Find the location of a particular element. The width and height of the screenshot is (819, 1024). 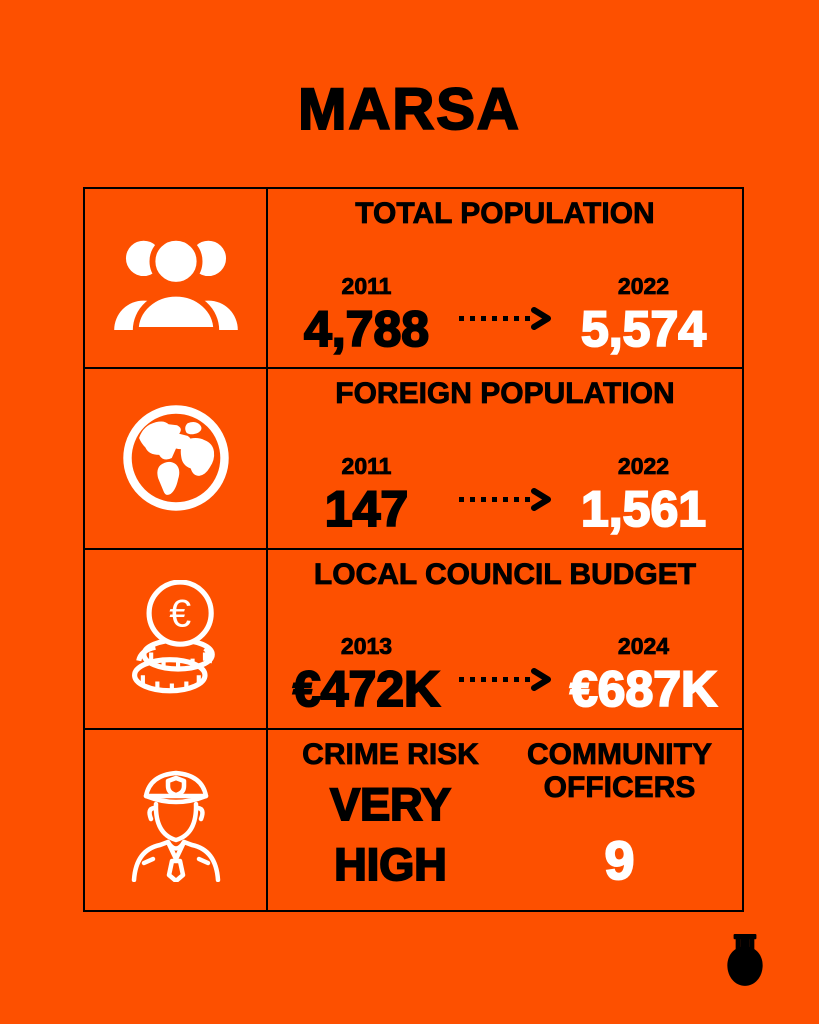

community-officers-value: 9 is located at coordinates (619, 861).